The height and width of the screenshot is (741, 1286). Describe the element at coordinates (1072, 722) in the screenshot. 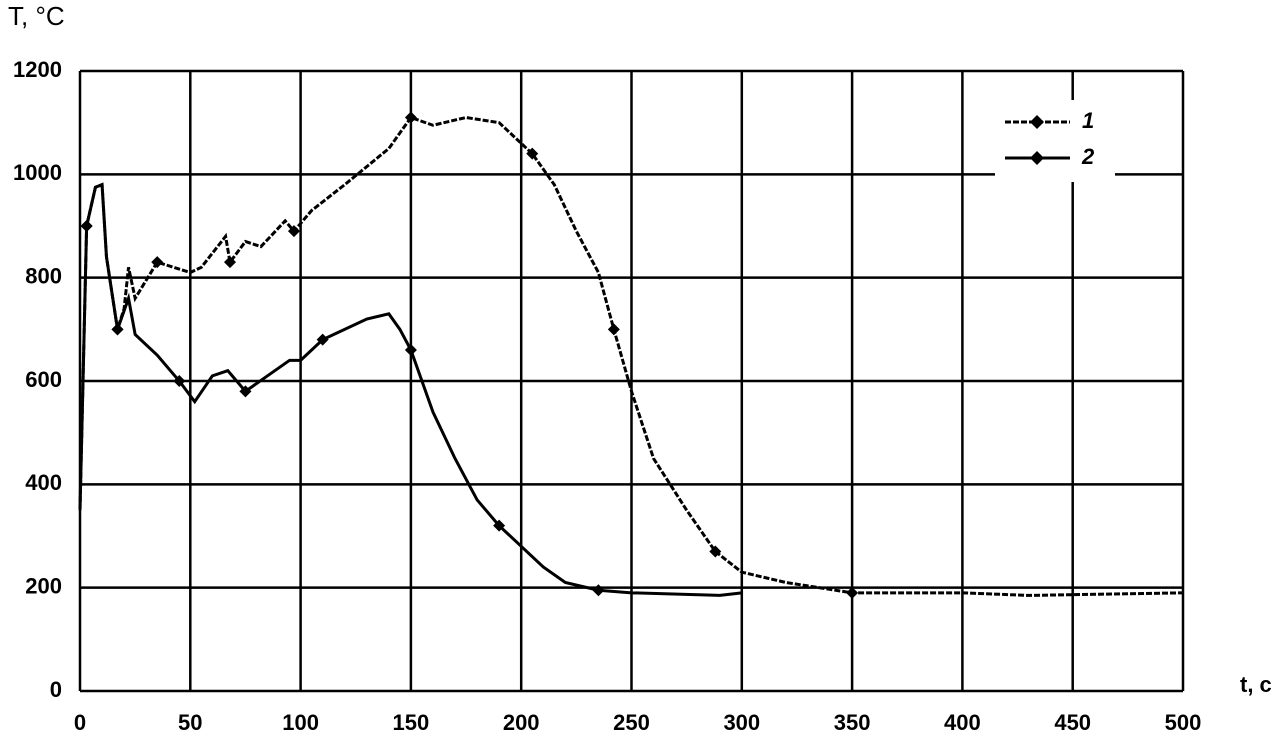

I see `x-tick-label: 450` at that location.